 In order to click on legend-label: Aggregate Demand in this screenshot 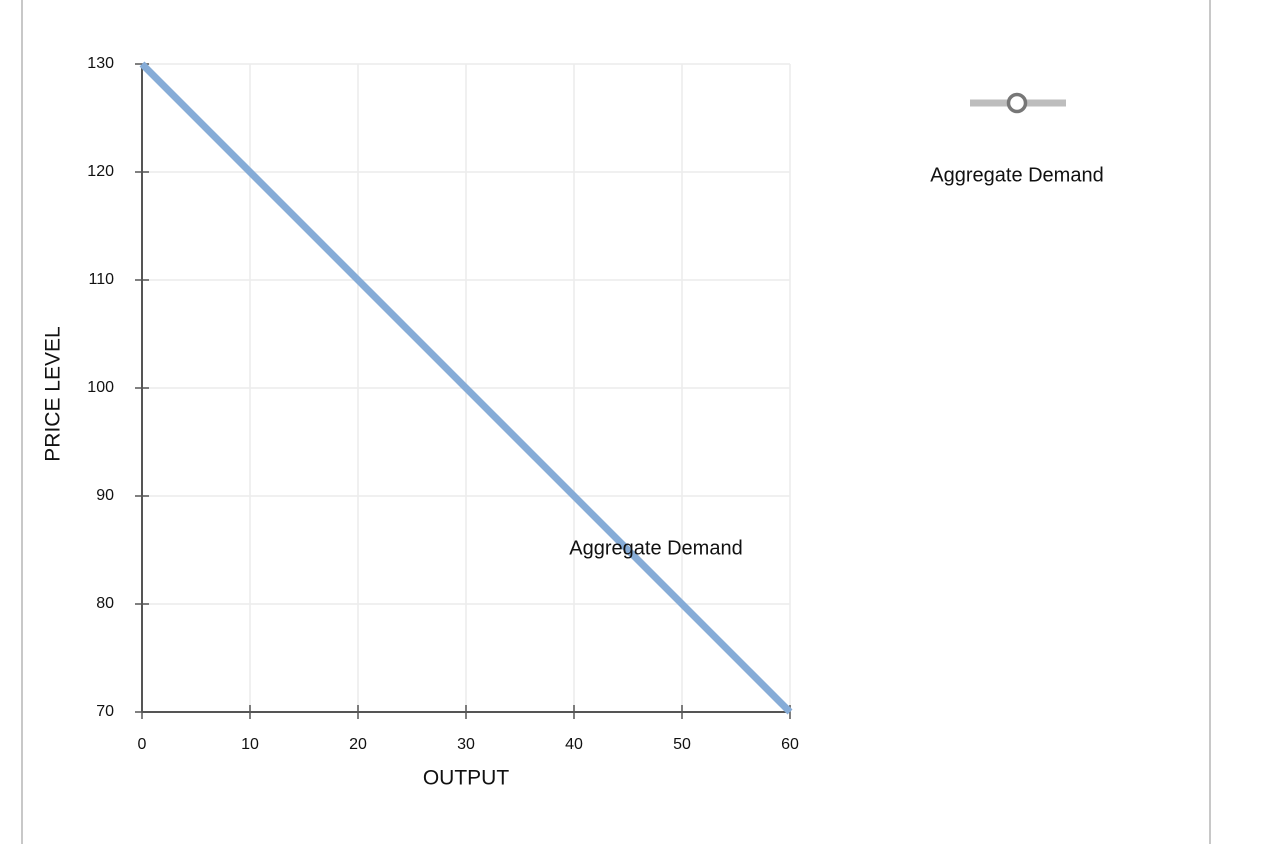, I will do `click(1016, 175)`.